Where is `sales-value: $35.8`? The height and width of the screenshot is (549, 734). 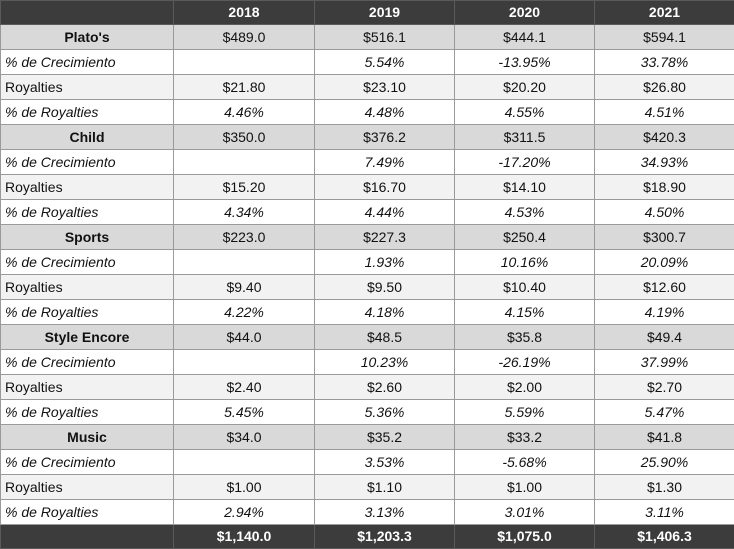 sales-value: $35.8 is located at coordinates (524, 337).